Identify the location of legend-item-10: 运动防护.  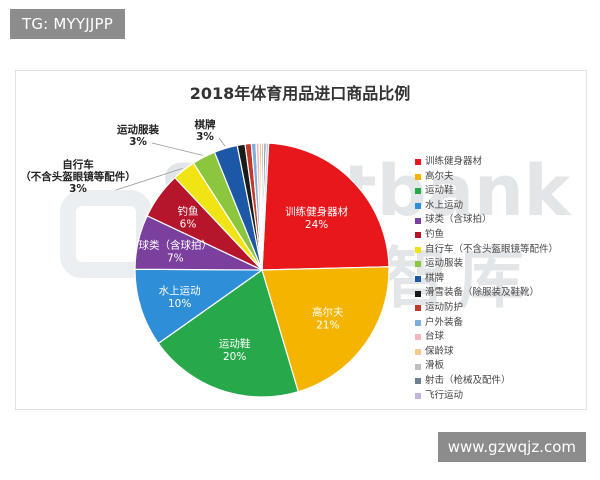
(502, 308).